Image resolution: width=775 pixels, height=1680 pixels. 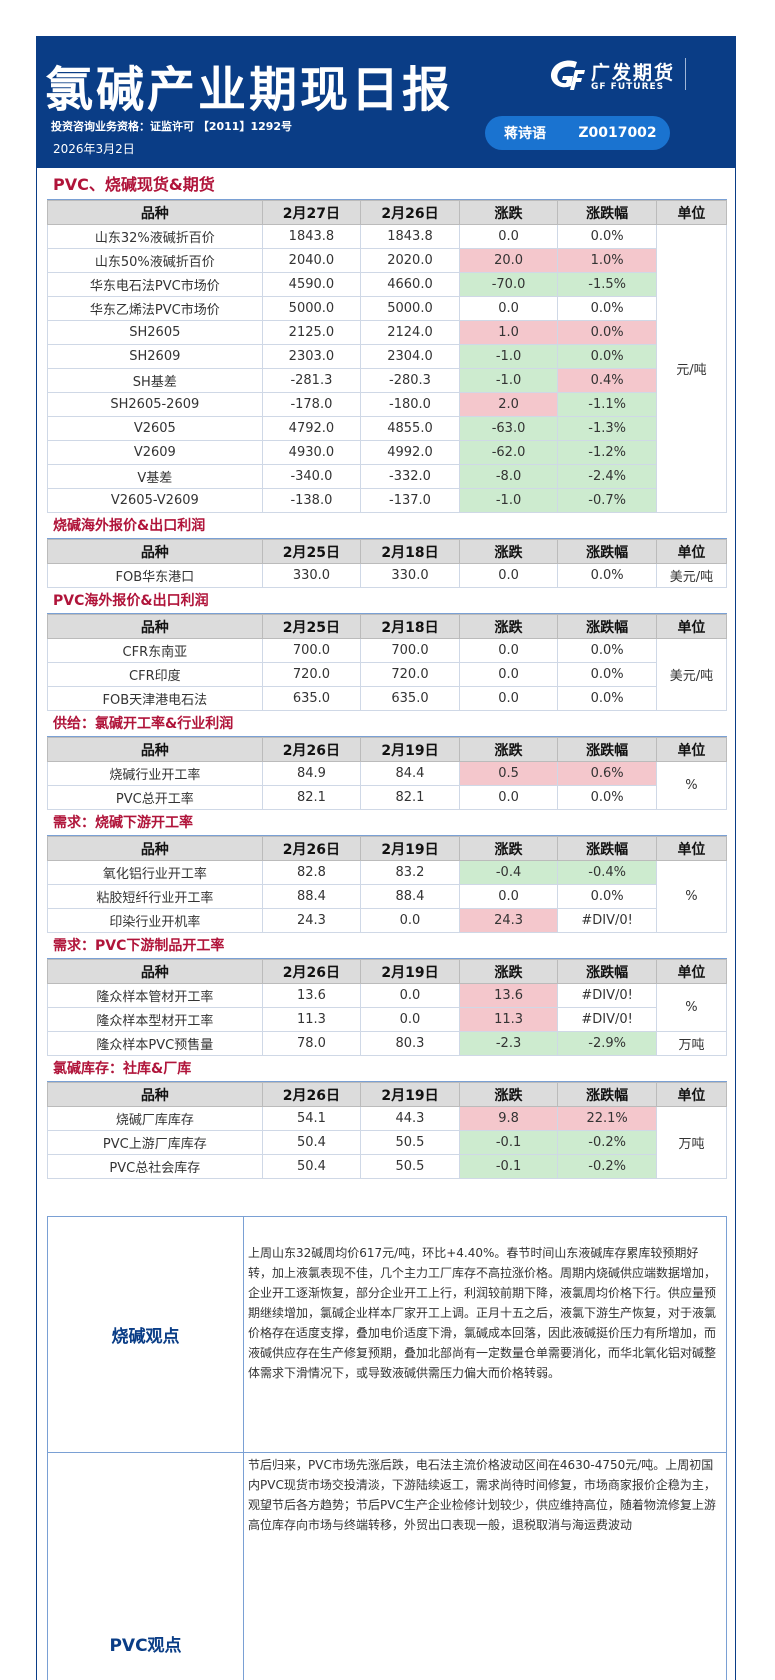 What do you see at coordinates (172, 126) in the screenshot?
I see `license-text: 投资咨询业务资格：证监许可 【2011】1292号` at bounding box center [172, 126].